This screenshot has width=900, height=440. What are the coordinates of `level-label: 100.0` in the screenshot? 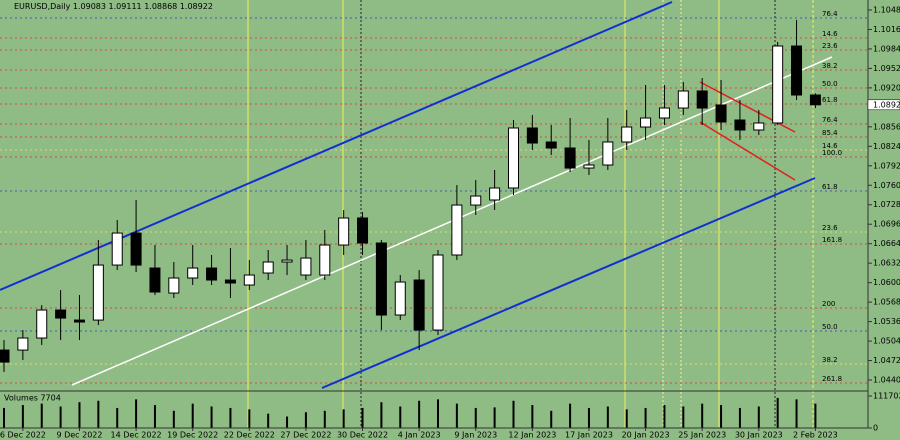 It's located at (832, 153).